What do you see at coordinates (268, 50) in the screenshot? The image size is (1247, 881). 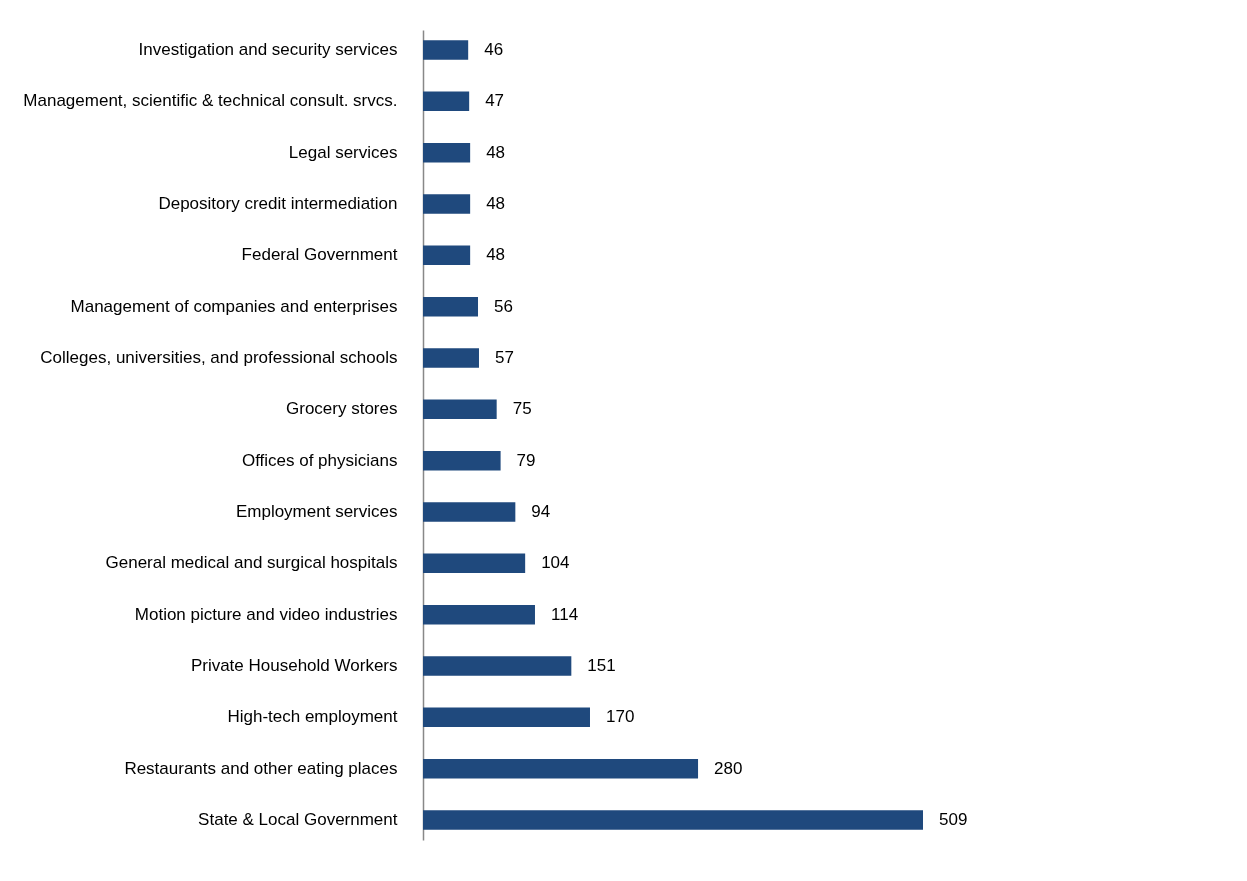 I see `y-tick-label: Investigation and security services` at bounding box center [268, 50].